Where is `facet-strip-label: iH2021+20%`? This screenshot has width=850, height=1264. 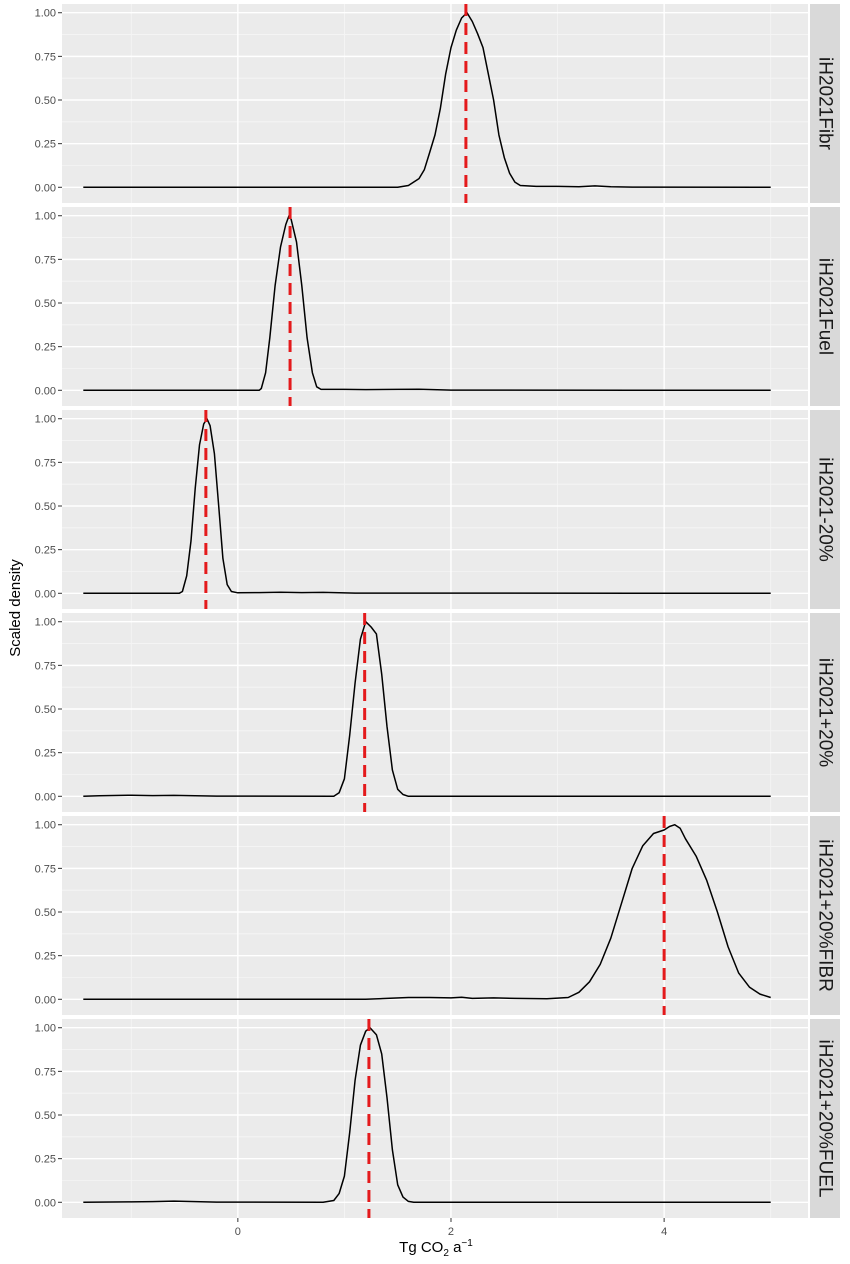 facet-strip-label: iH2021+20% is located at coordinates (825, 712).